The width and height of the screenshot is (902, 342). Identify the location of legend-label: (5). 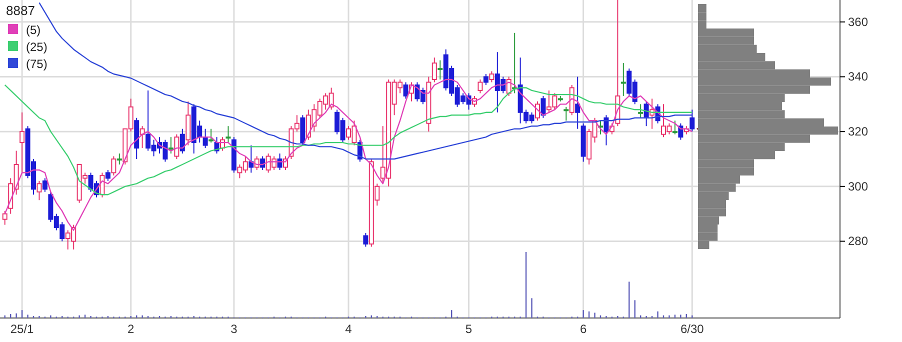
(33, 30).